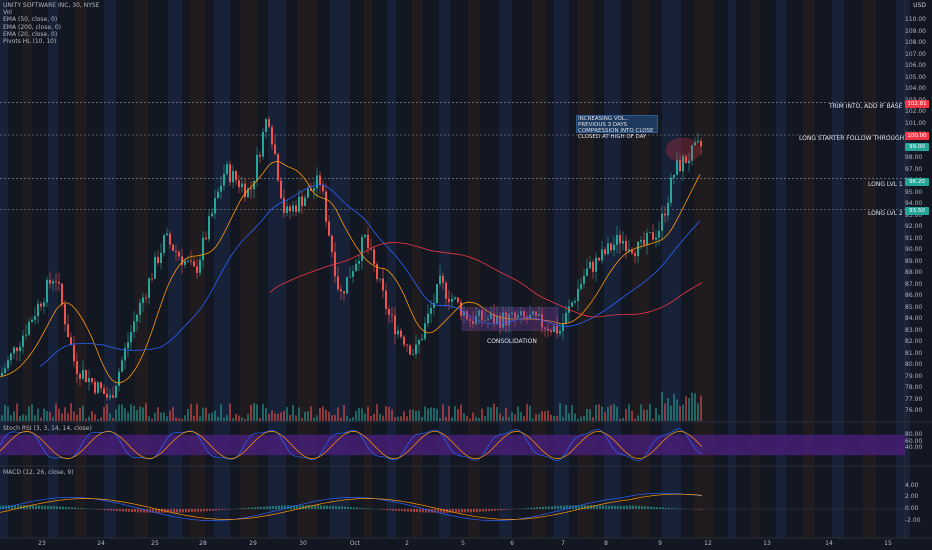 This screenshot has width=932, height=550. What do you see at coordinates (917, 104) in the screenshot?
I see `trim-price-tag: 102.81` at bounding box center [917, 104].